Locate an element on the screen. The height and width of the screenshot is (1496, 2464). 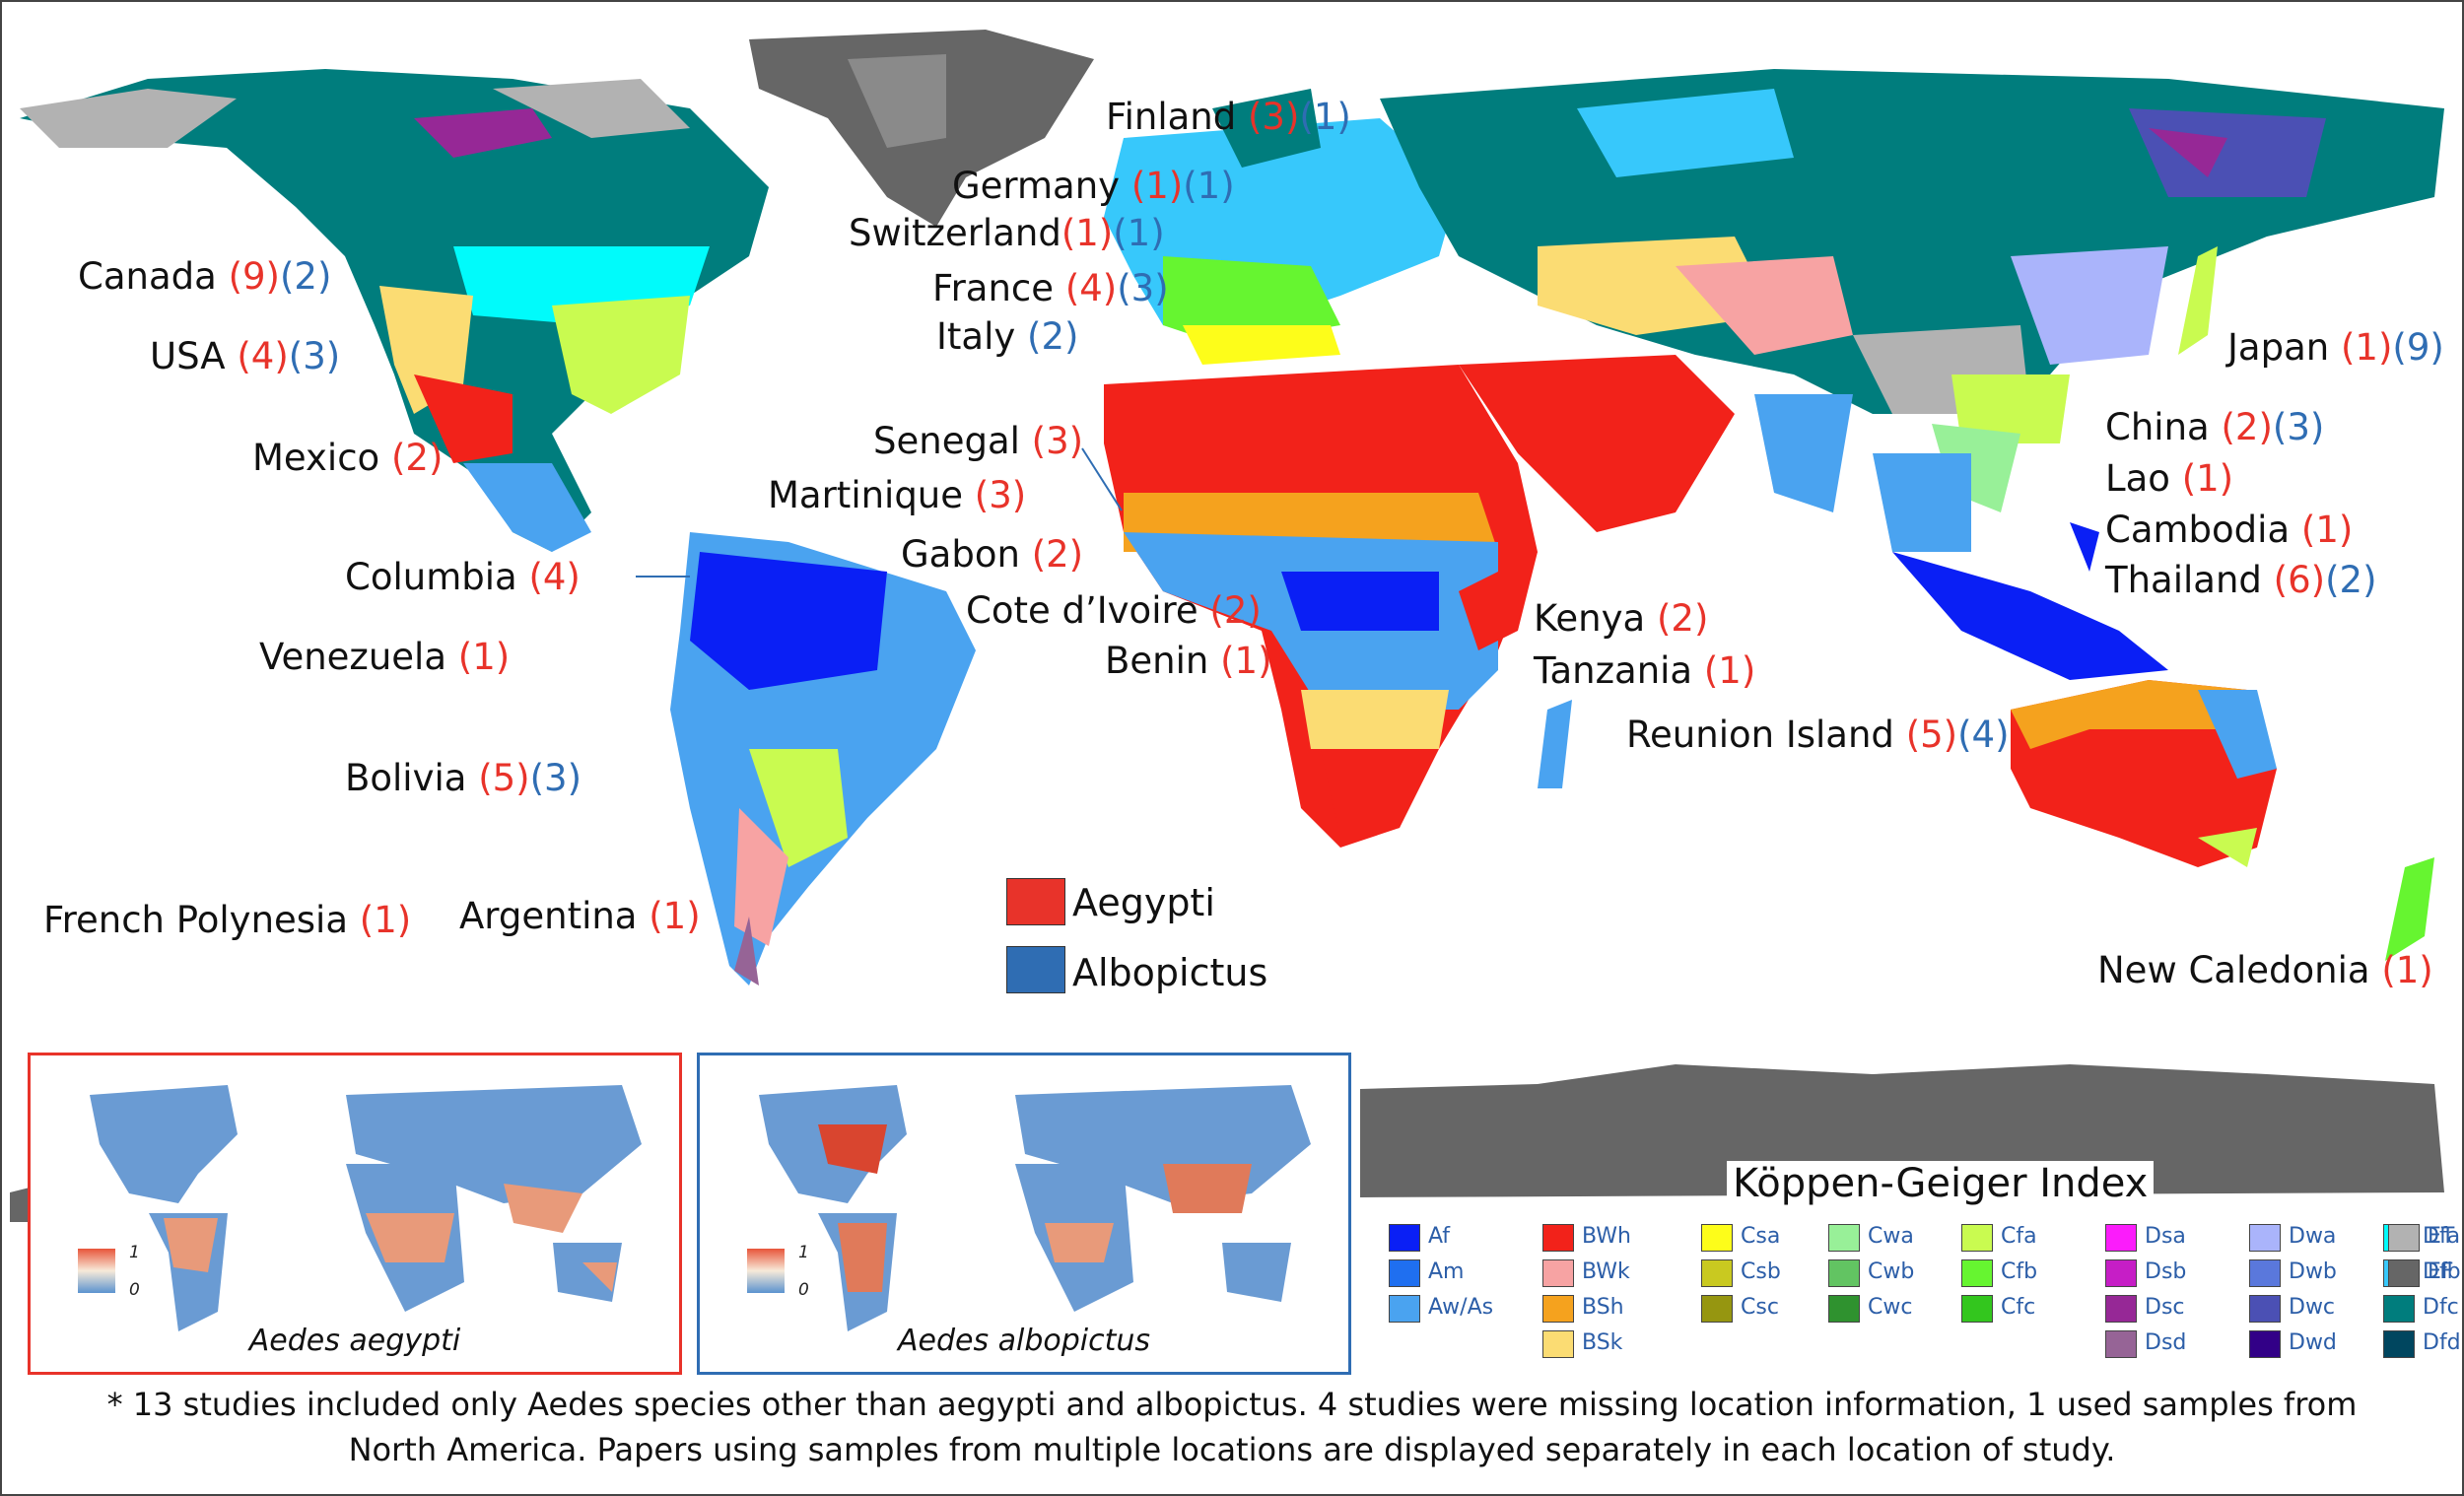
albopictus-inset-caption: Aedes albopictus is located at coordinates (1024, 1341).